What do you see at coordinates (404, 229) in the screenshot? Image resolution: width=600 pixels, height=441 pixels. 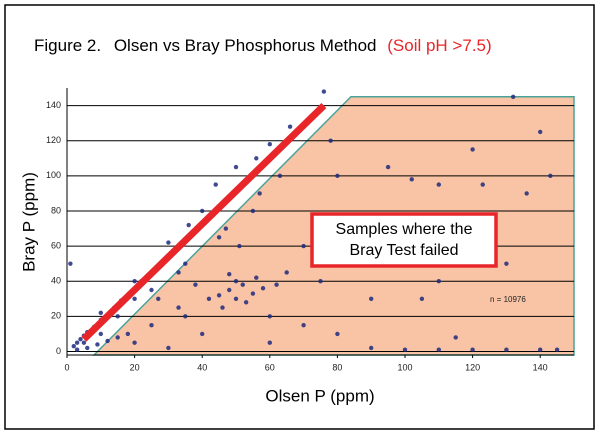 I see `annotation-text: Samples where the` at bounding box center [404, 229].